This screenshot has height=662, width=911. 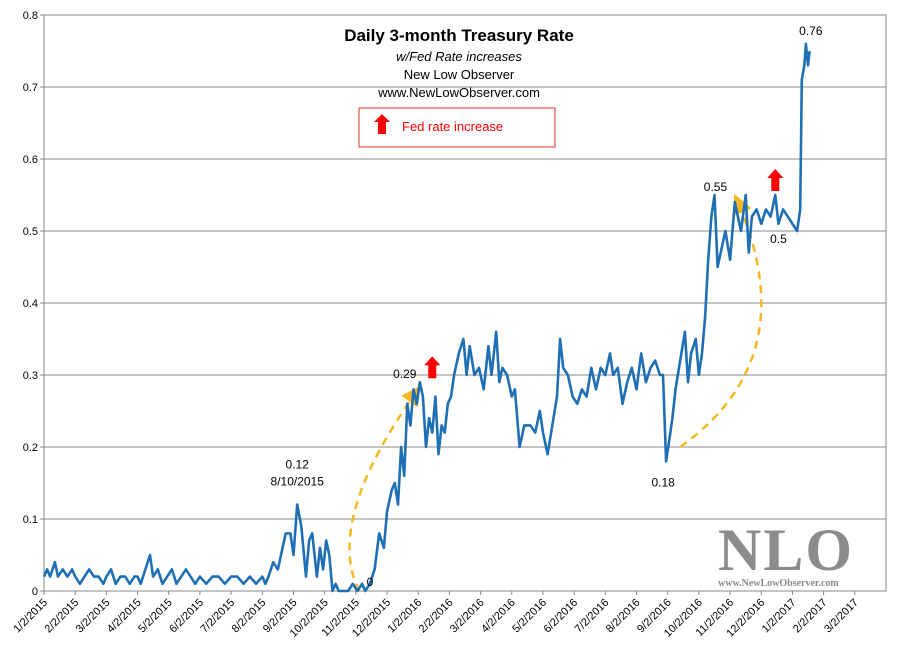 I want to click on chart-source: New Low Observer, so click(x=459, y=74).